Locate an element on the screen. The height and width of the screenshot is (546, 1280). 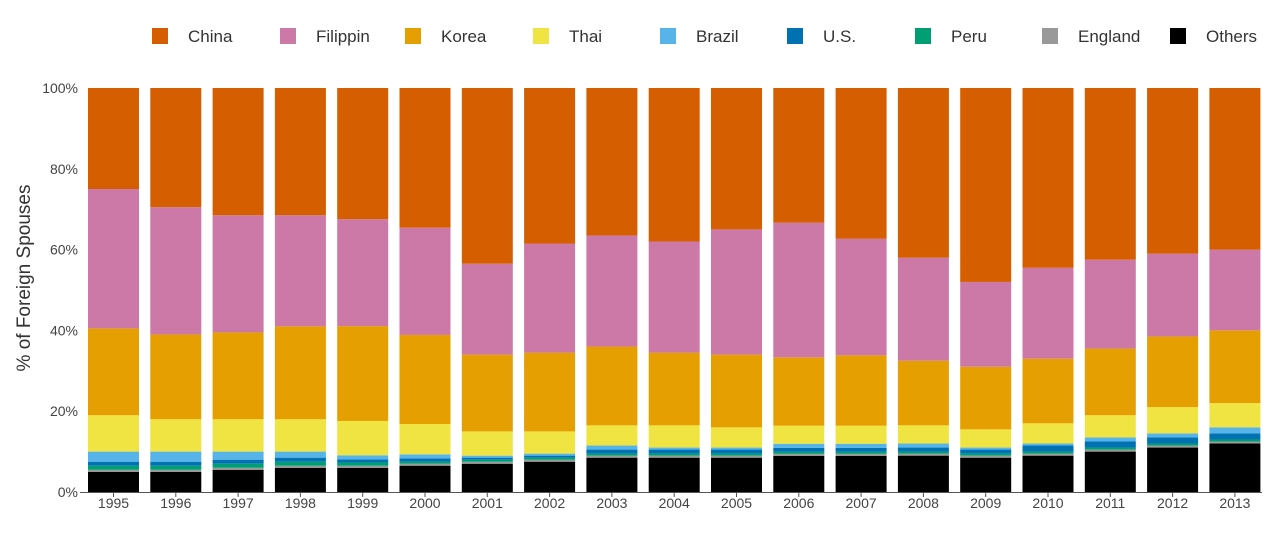
bar-segment-u-s-2008 is located at coordinates (923, 449).